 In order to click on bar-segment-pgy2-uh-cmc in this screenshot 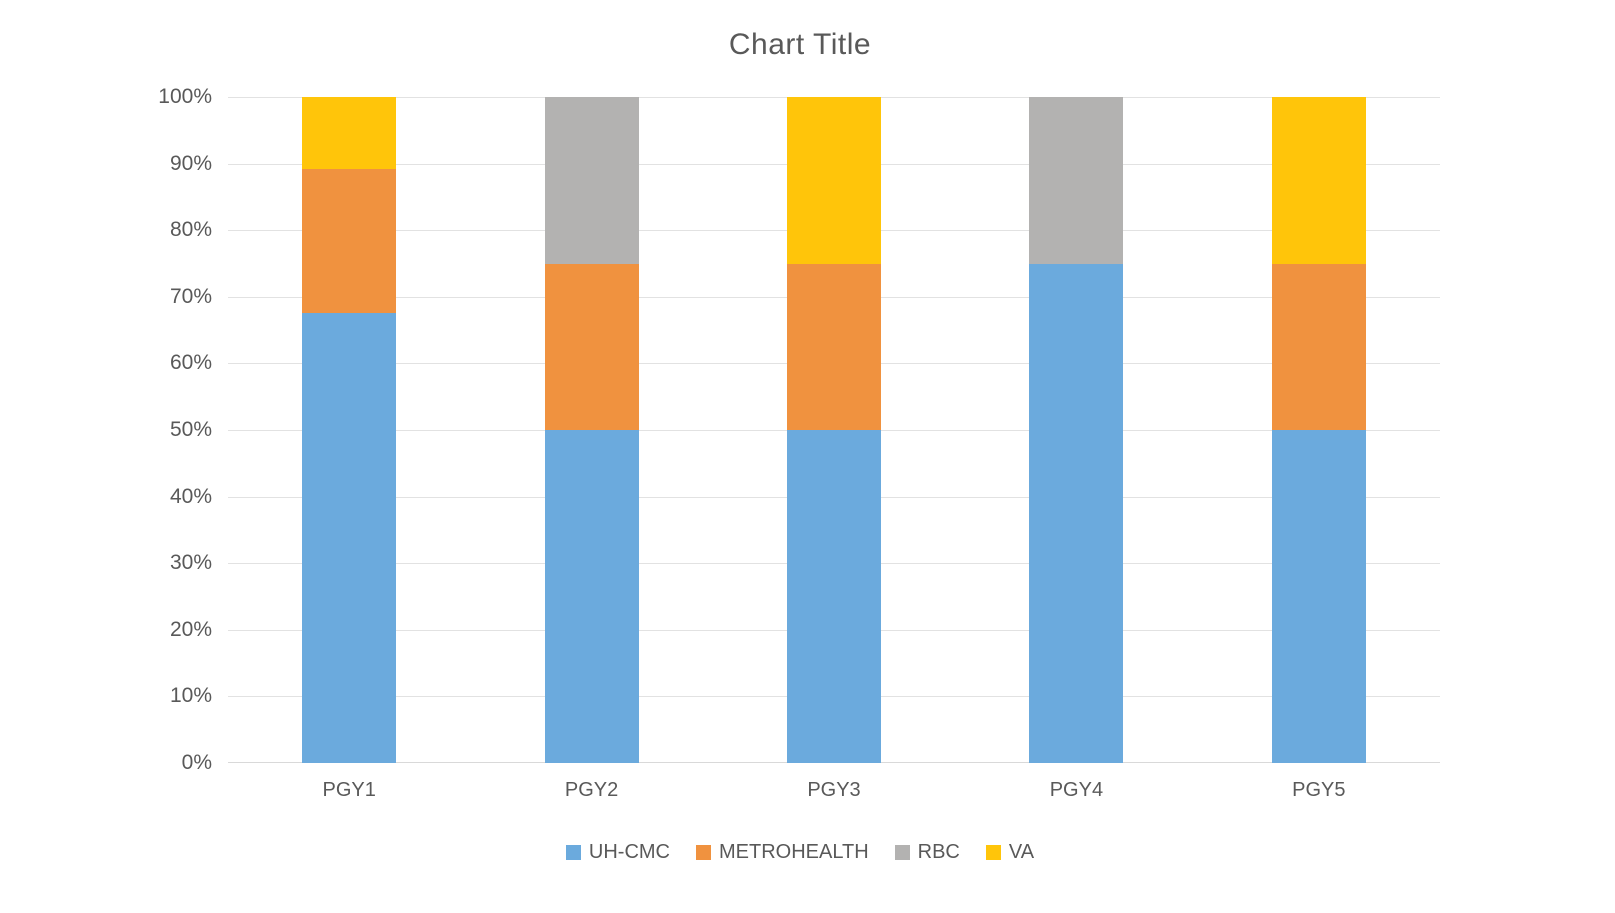, I will do `click(591, 596)`.